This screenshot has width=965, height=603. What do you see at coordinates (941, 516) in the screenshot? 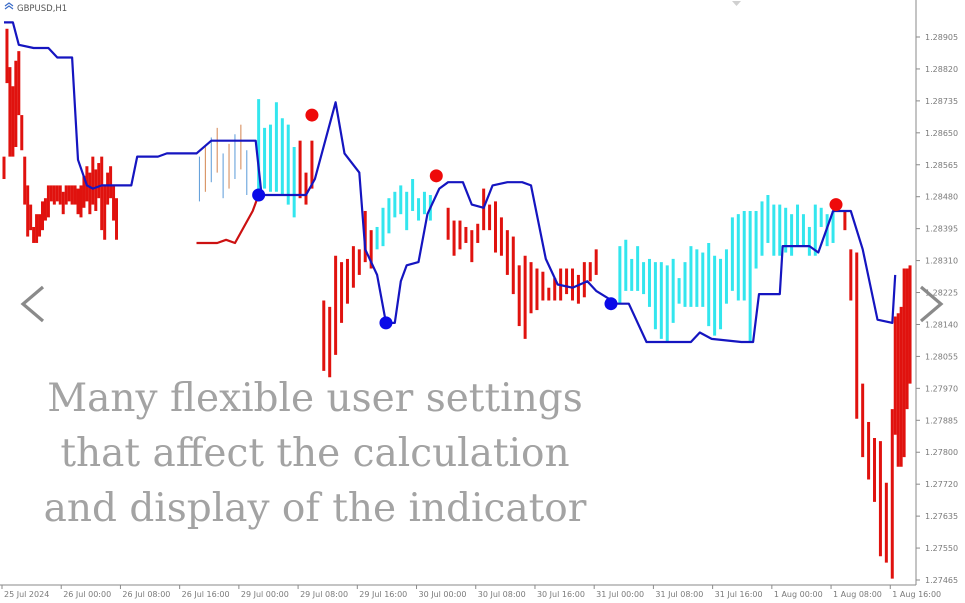
I see `price-tick-label: 1.27635` at bounding box center [941, 516].